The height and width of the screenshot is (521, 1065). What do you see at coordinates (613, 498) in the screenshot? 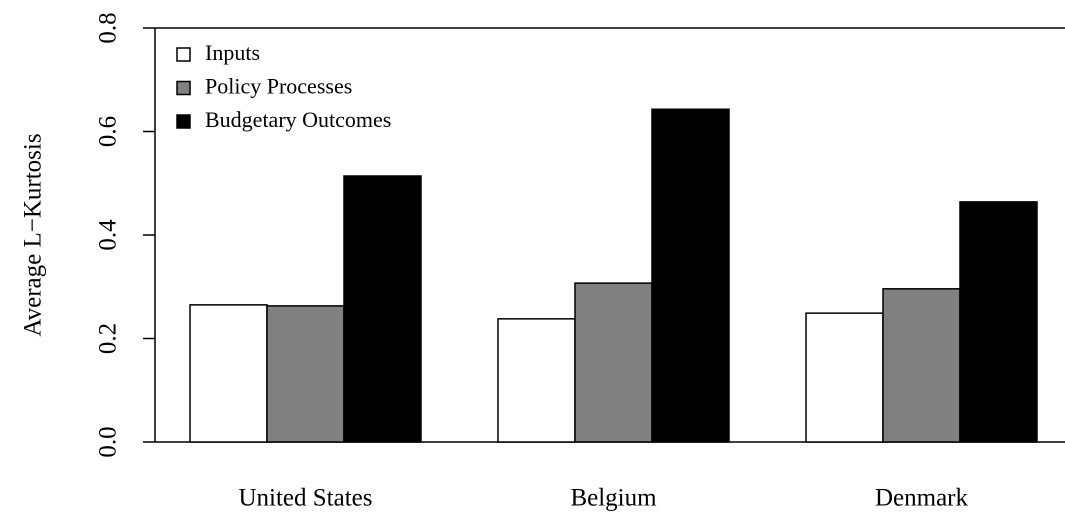
I see `x-tick-label: Belgium` at bounding box center [613, 498].